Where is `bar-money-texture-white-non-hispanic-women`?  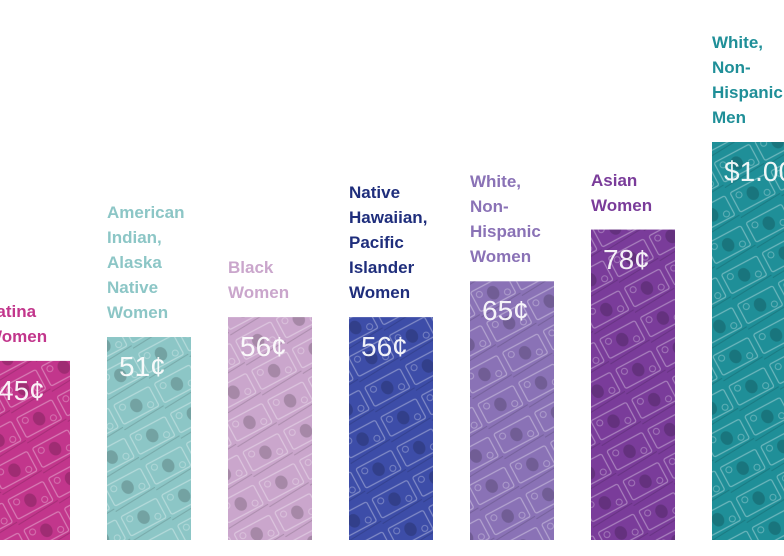 bar-money-texture-white-non-hispanic-women is located at coordinates (512, 410).